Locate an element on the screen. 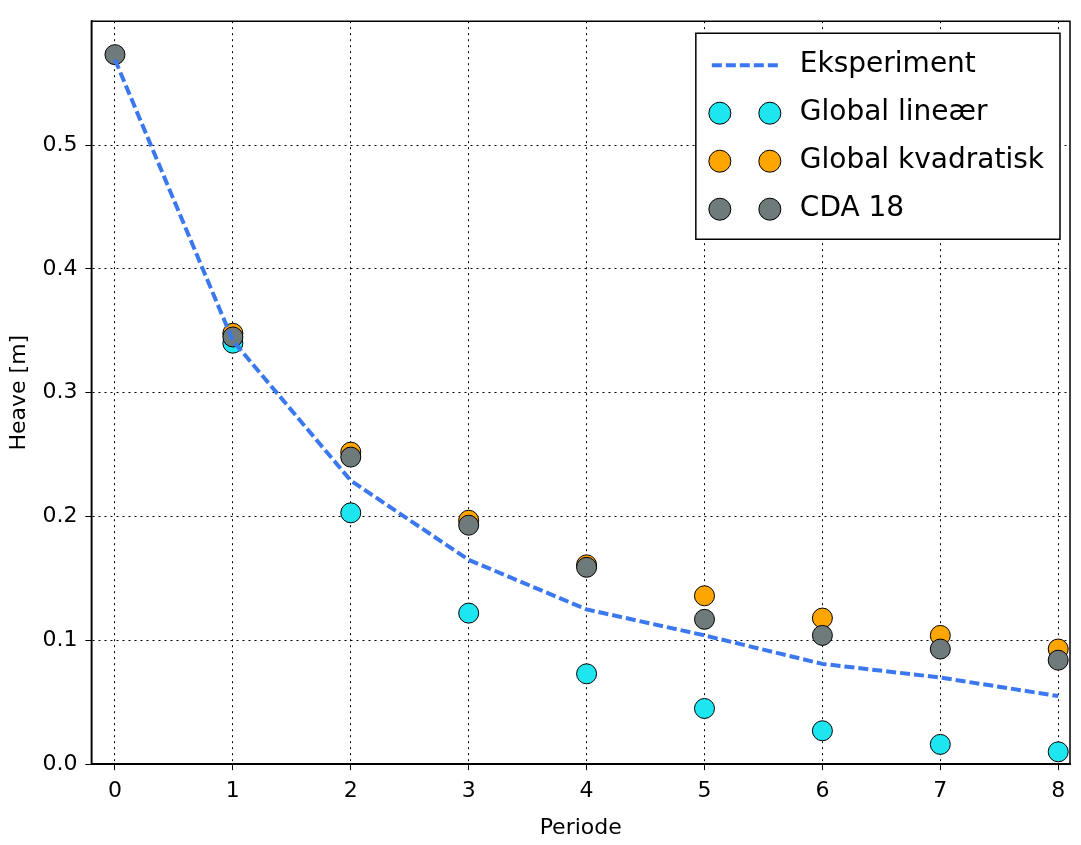 This screenshot has height=845, width=1081. legend-label: Eksperiment is located at coordinates (887, 63).